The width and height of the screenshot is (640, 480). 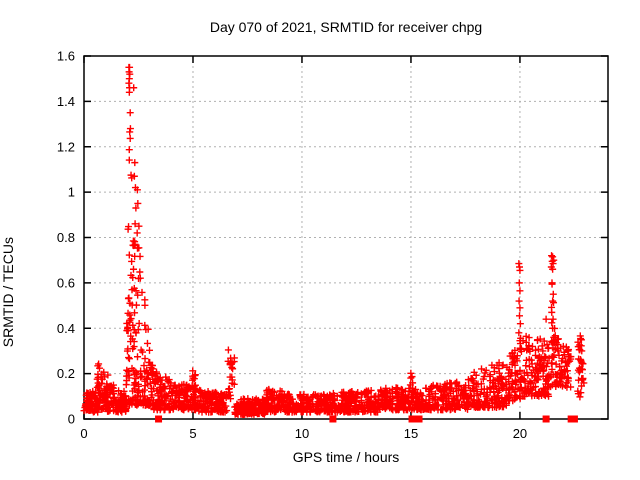 What do you see at coordinates (66, 101) in the screenshot?
I see `y-tick-label: 1.4` at bounding box center [66, 101].